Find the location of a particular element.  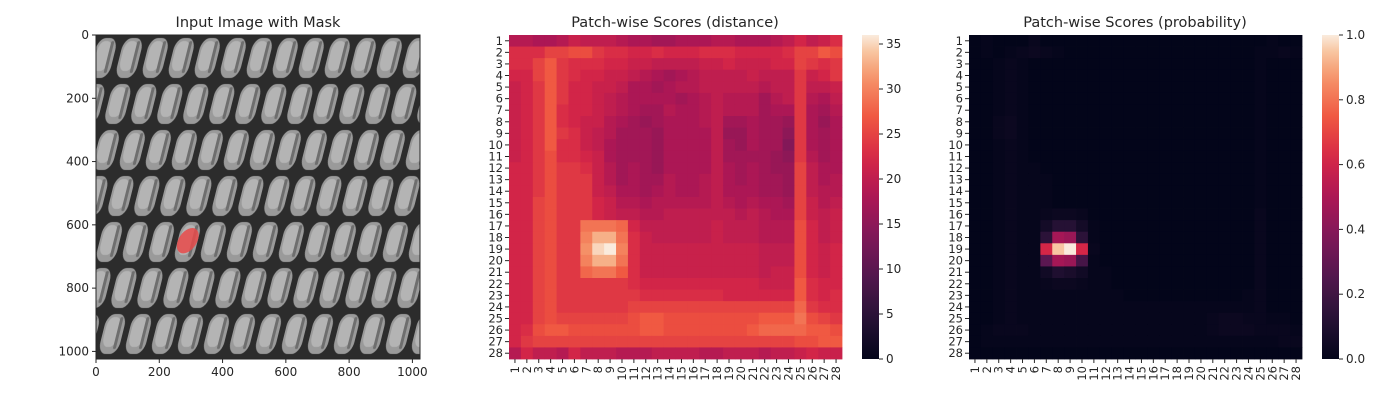

row-tick-label: 10 is located at coordinates (955, 145).